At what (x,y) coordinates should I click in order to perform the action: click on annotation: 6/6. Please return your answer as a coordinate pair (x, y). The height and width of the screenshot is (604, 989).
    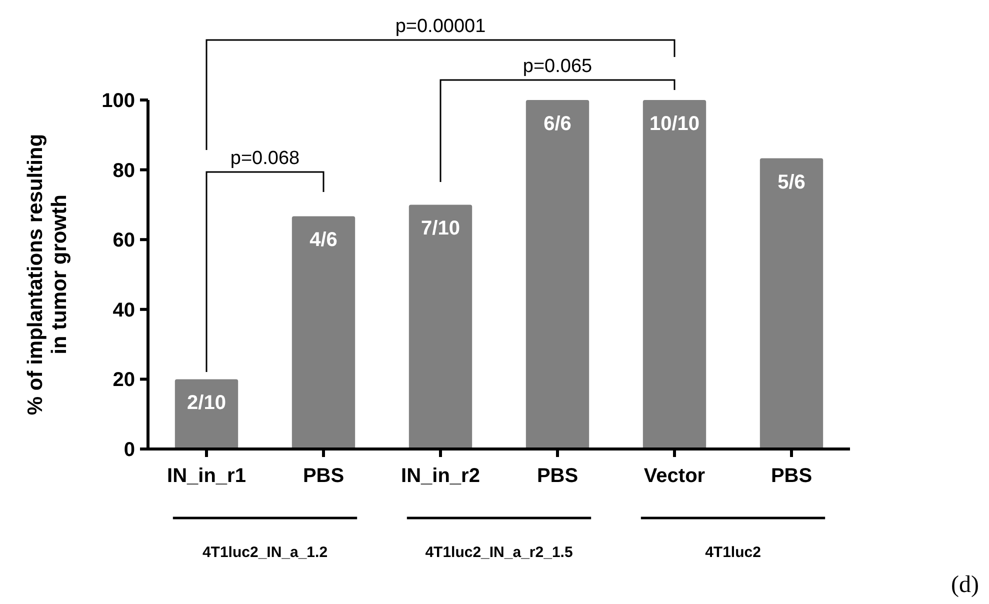
    Looking at the image, I should click on (558, 124).